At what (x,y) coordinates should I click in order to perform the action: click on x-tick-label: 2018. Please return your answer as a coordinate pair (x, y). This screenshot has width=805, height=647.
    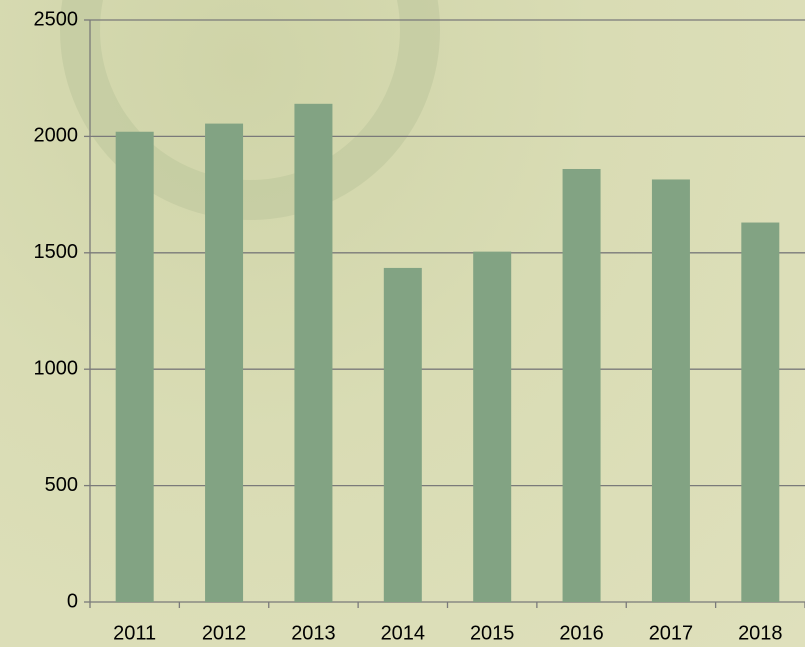
    Looking at the image, I should click on (760, 633).